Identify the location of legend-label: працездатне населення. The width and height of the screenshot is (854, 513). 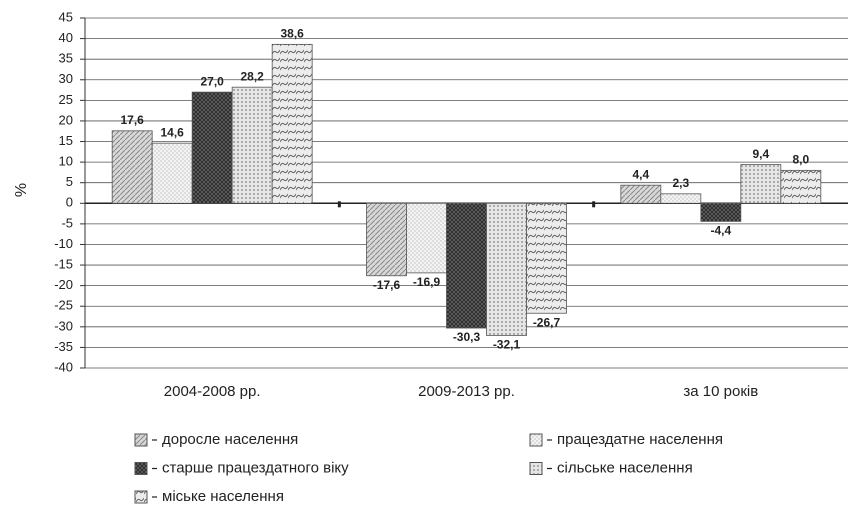
(640, 439).